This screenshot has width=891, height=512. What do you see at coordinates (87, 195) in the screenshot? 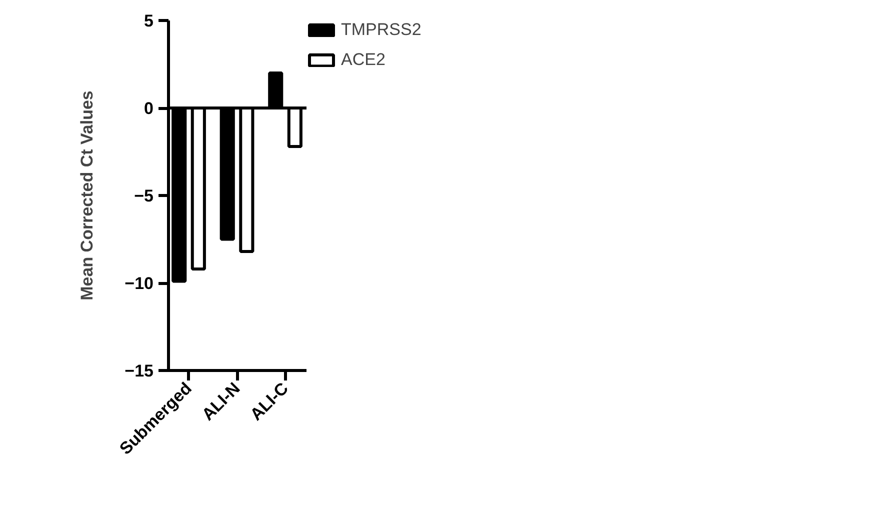
I see `y-axis-title: Mean Corrected Ct Values` at bounding box center [87, 195].